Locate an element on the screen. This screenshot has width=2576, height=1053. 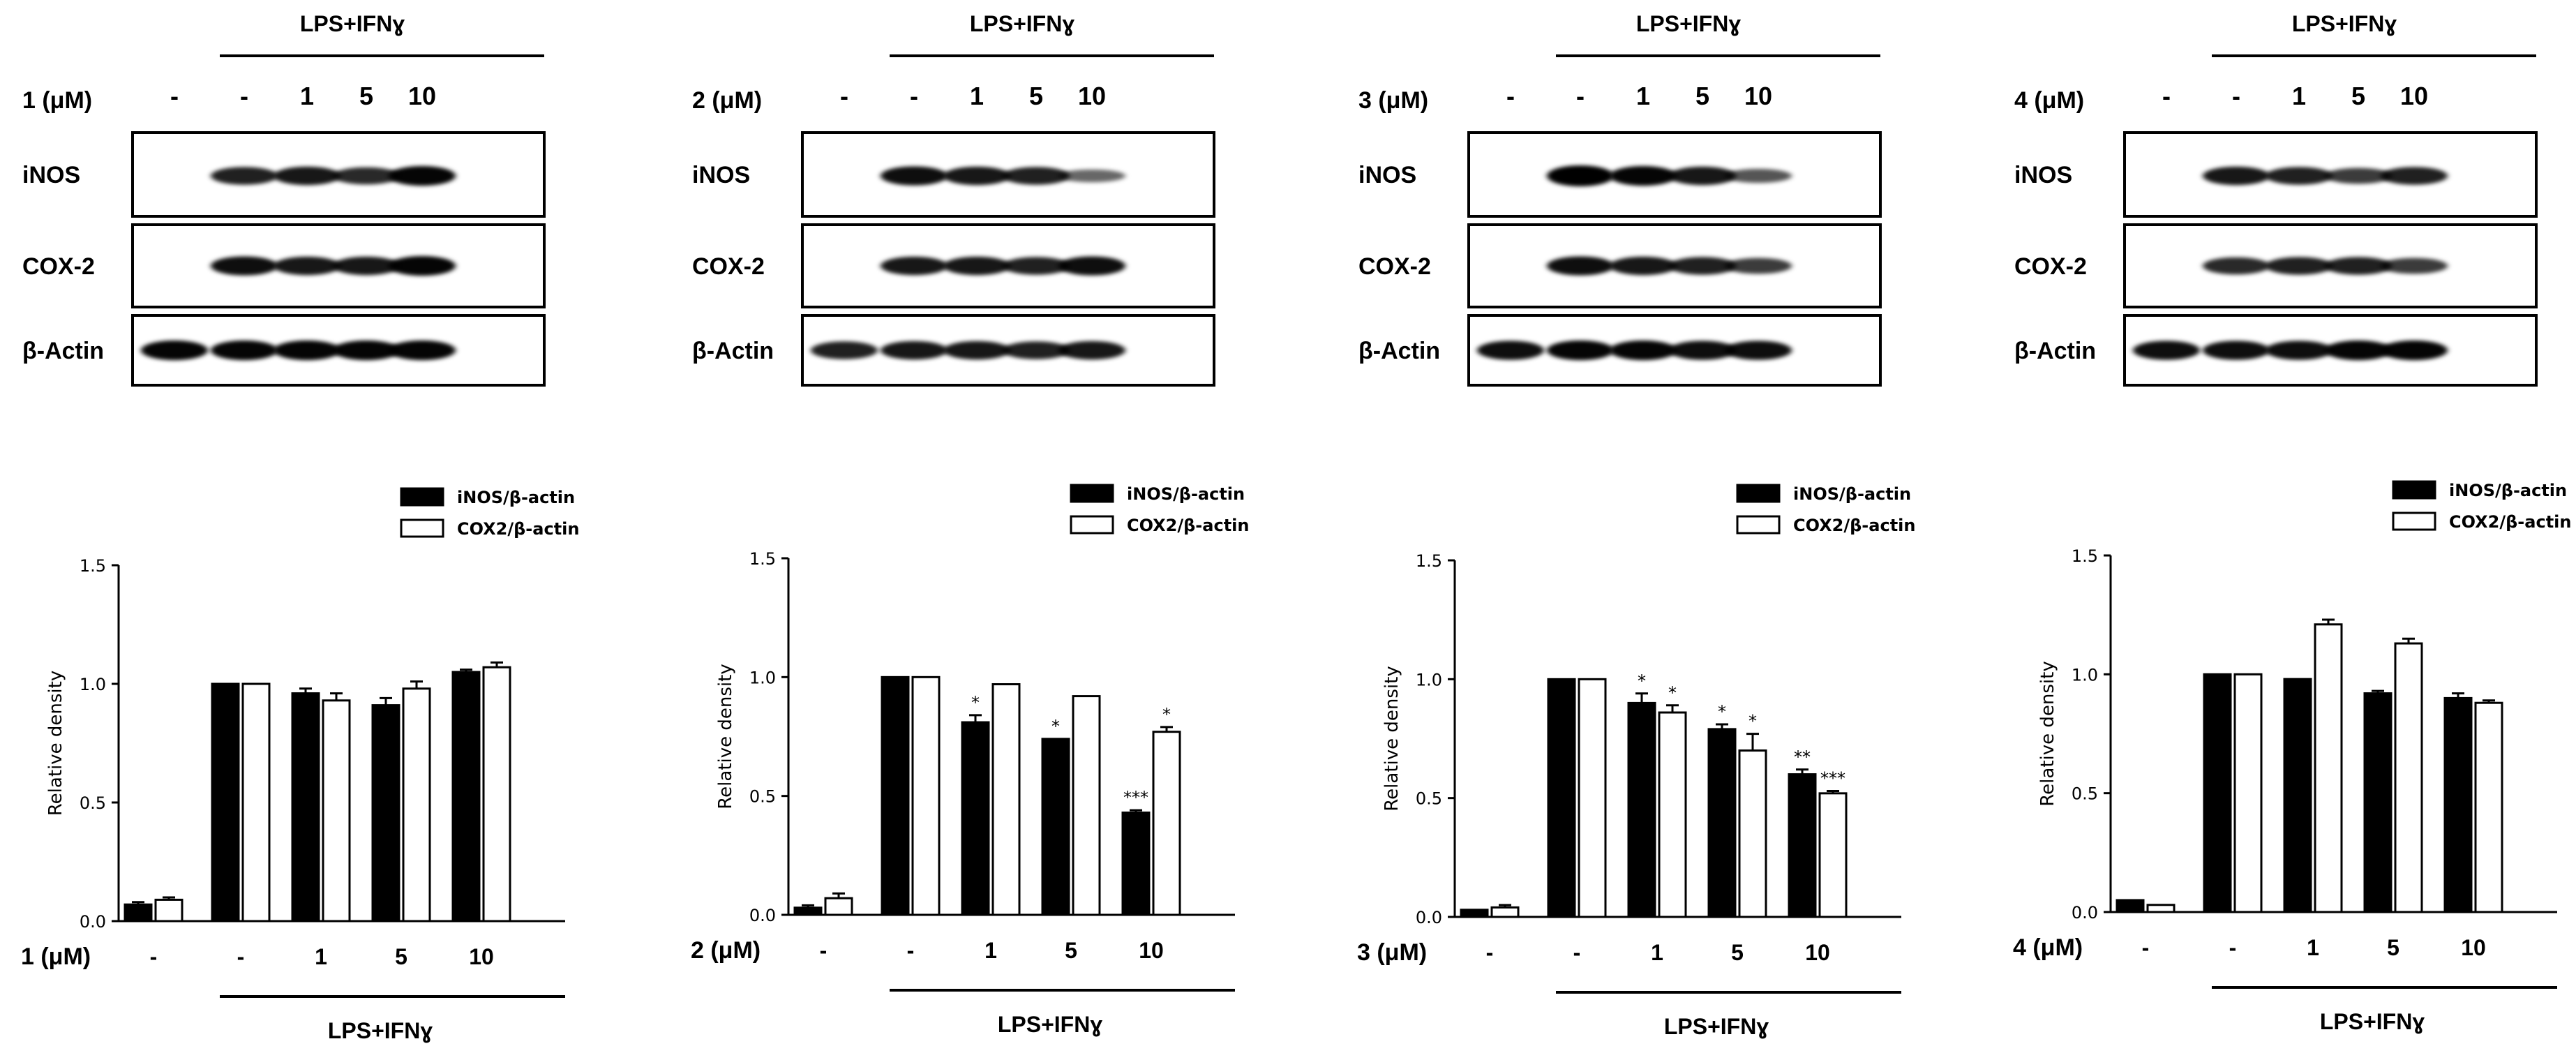
dose-tick: 1 is located at coordinates (1643, 96).